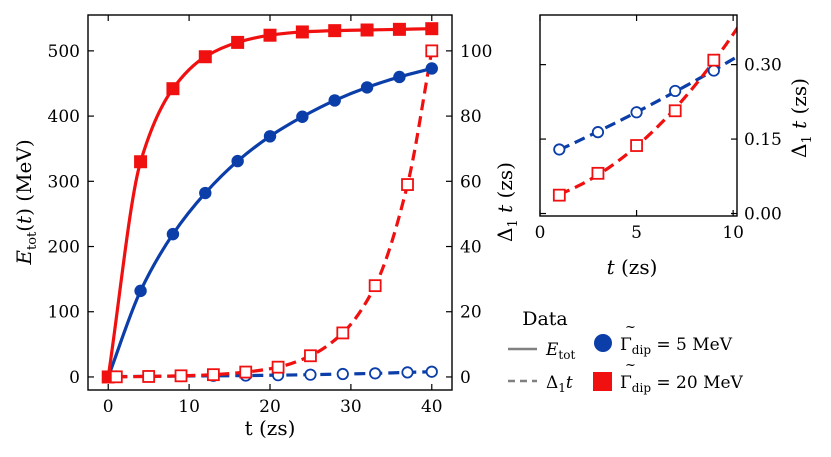 The height and width of the screenshot is (457, 831). I want to click on main-ytick-right-label-5: 100, so click(476, 52).